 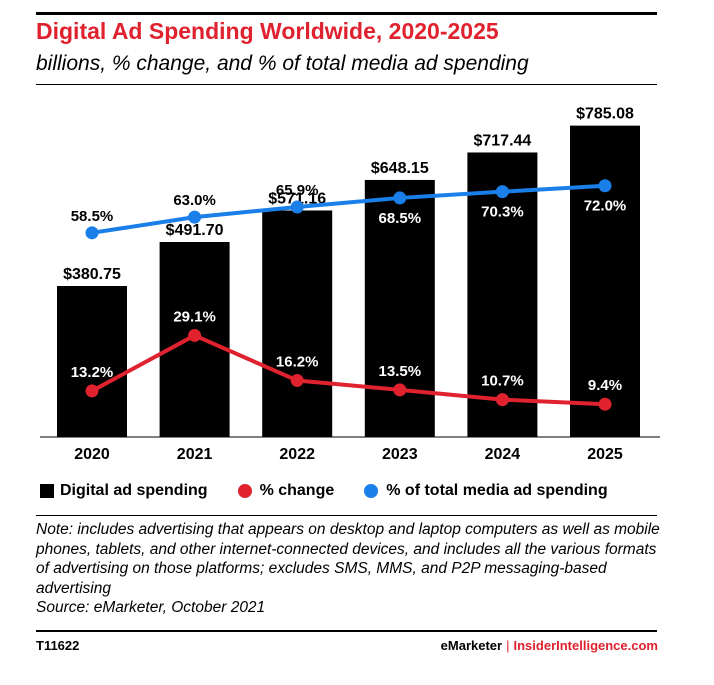 I want to click on line-value-label: 63.0%, so click(x=194, y=200).